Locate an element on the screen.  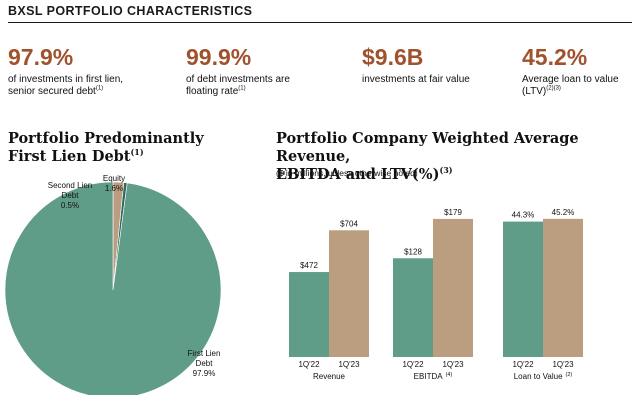
stat-value: $9.6B is located at coordinates (393, 57).